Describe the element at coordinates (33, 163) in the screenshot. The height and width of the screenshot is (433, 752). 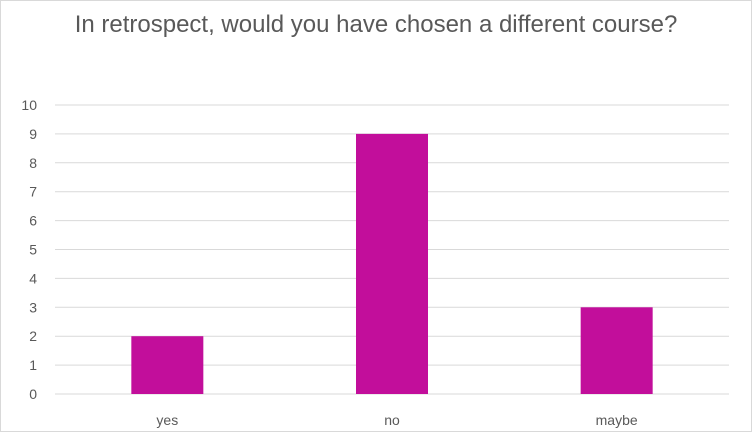
I see `y-tick-label: 8` at that location.